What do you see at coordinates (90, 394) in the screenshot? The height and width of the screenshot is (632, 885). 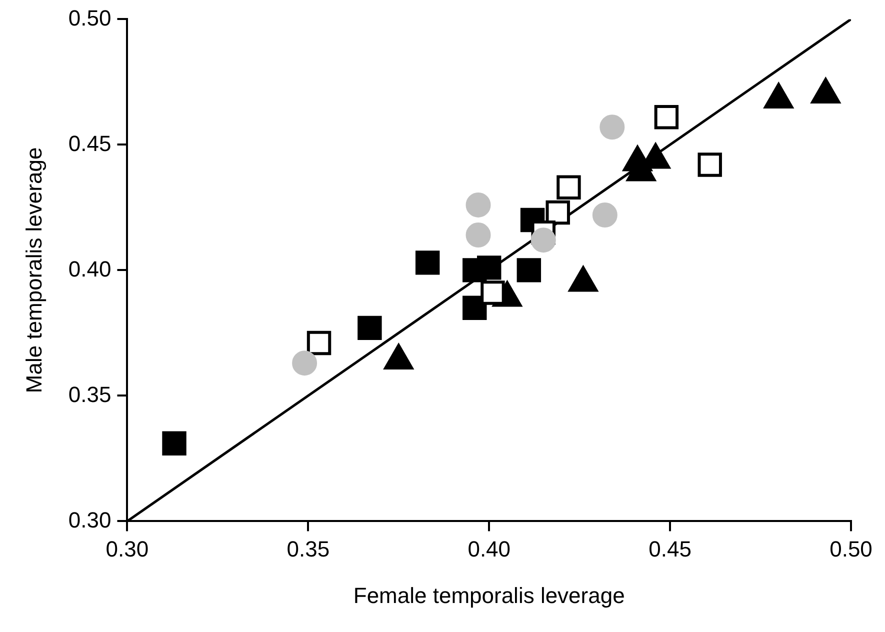 I see `y-tick-label: 0.35` at bounding box center [90, 394].